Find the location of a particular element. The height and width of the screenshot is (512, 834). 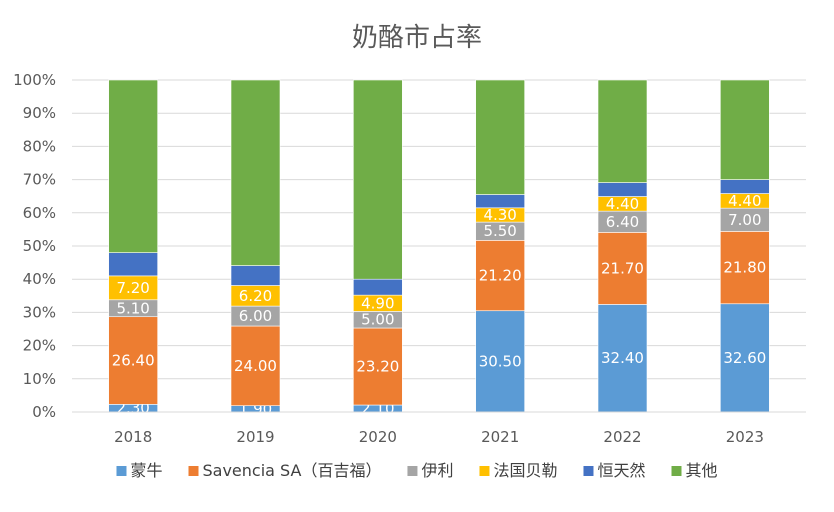

x-tick-label: 2020 is located at coordinates (378, 437).